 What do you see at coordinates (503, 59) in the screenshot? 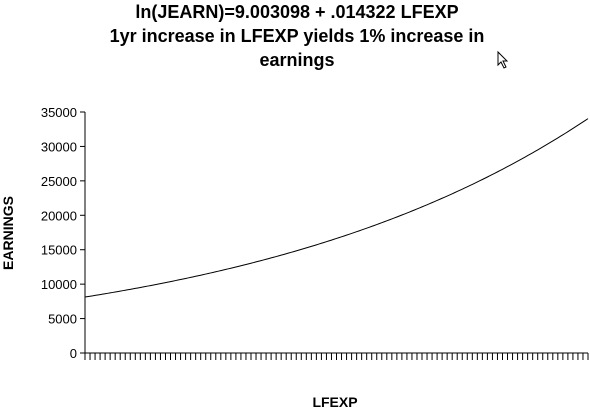
I see `arrow-cursor-icon` at bounding box center [503, 59].